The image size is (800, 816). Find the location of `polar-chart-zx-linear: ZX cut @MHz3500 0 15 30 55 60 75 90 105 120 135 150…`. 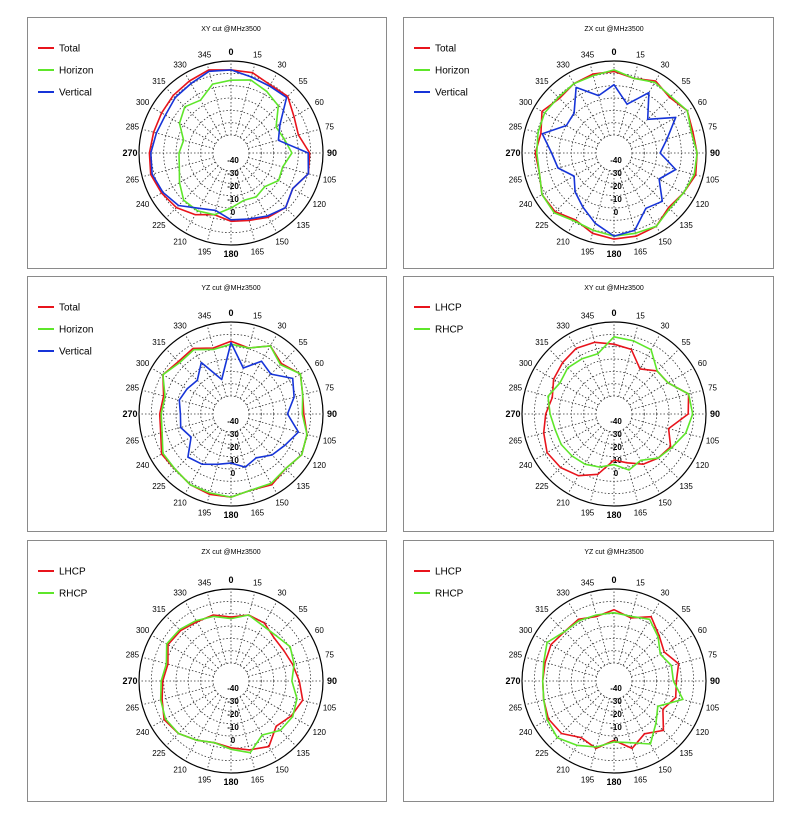

polar-chart-zx-linear: ZX cut @MHz3500 0 15 30 55 60 75 90 105 120 135 150… is located at coordinates (567, 142).